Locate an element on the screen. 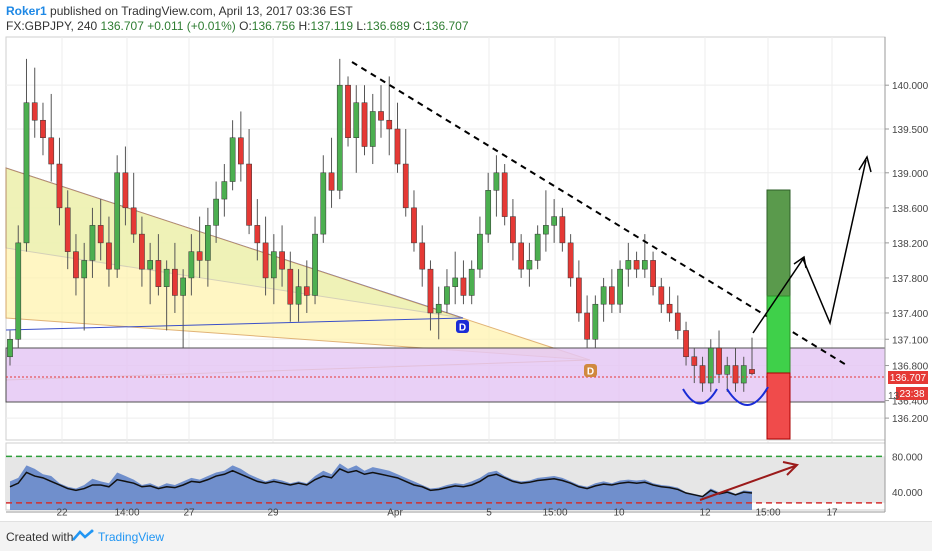 The image size is (932, 551). symbol-label: FX:GBPJPY, 240 is located at coordinates (52, 26).